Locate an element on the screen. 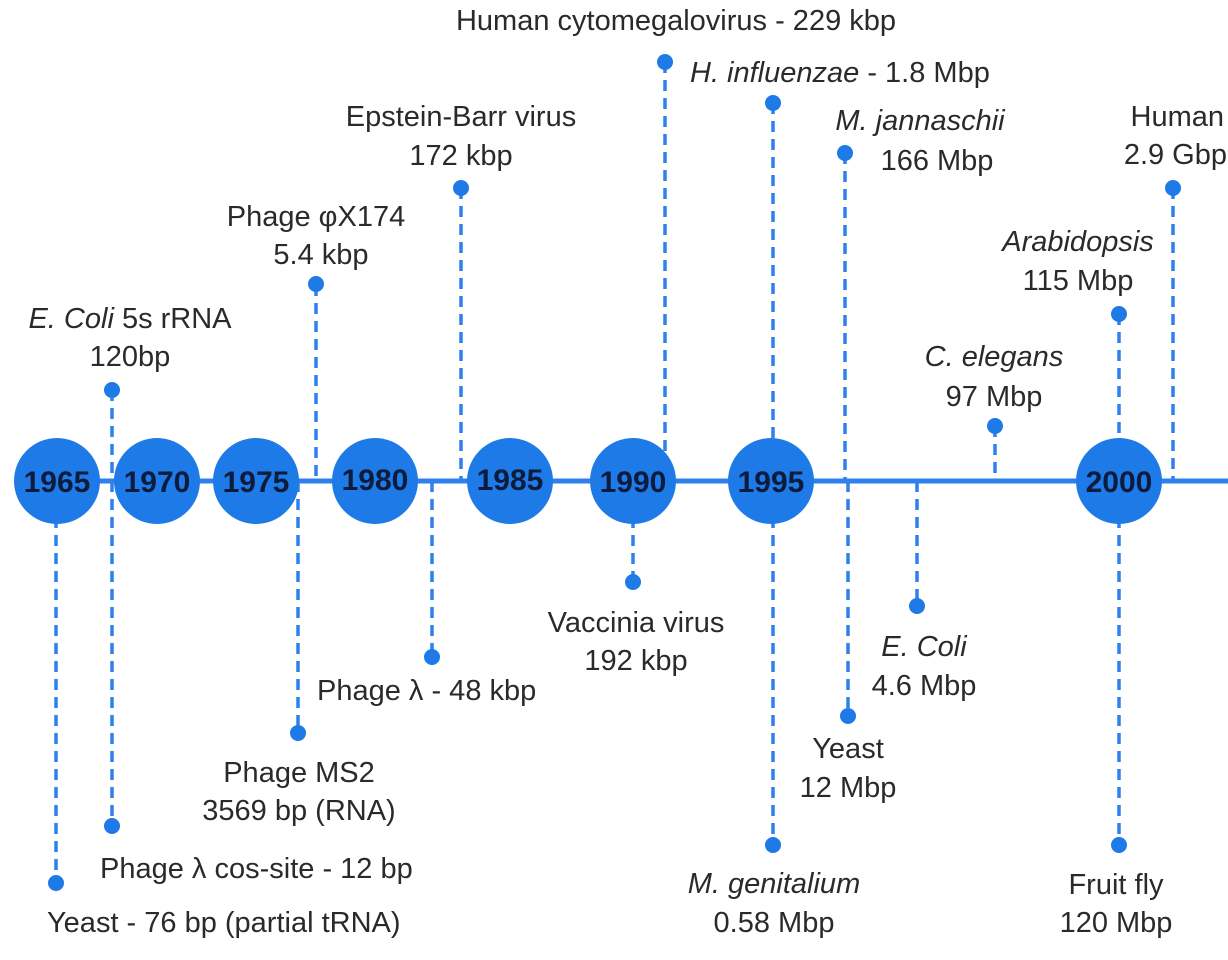 This screenshot has height=960, width=1228. event-label-yeast-trna: Yeast - 76 bp (partial tRNA) is located at coordinates (224, 923).